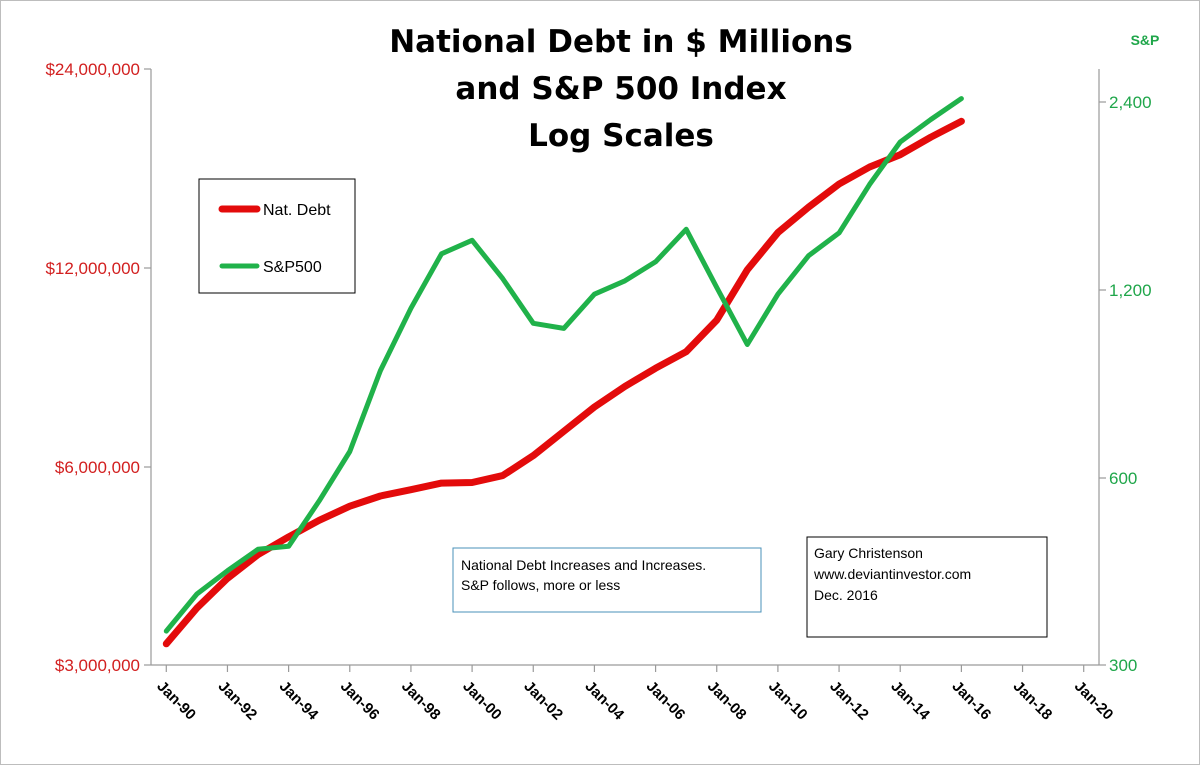  I want to click on right-y-tick-label: 1,200, so click(1130, 290).